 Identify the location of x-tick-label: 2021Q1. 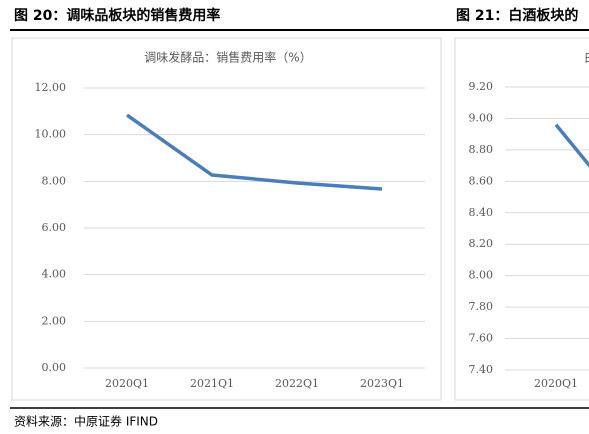
(212, 383).